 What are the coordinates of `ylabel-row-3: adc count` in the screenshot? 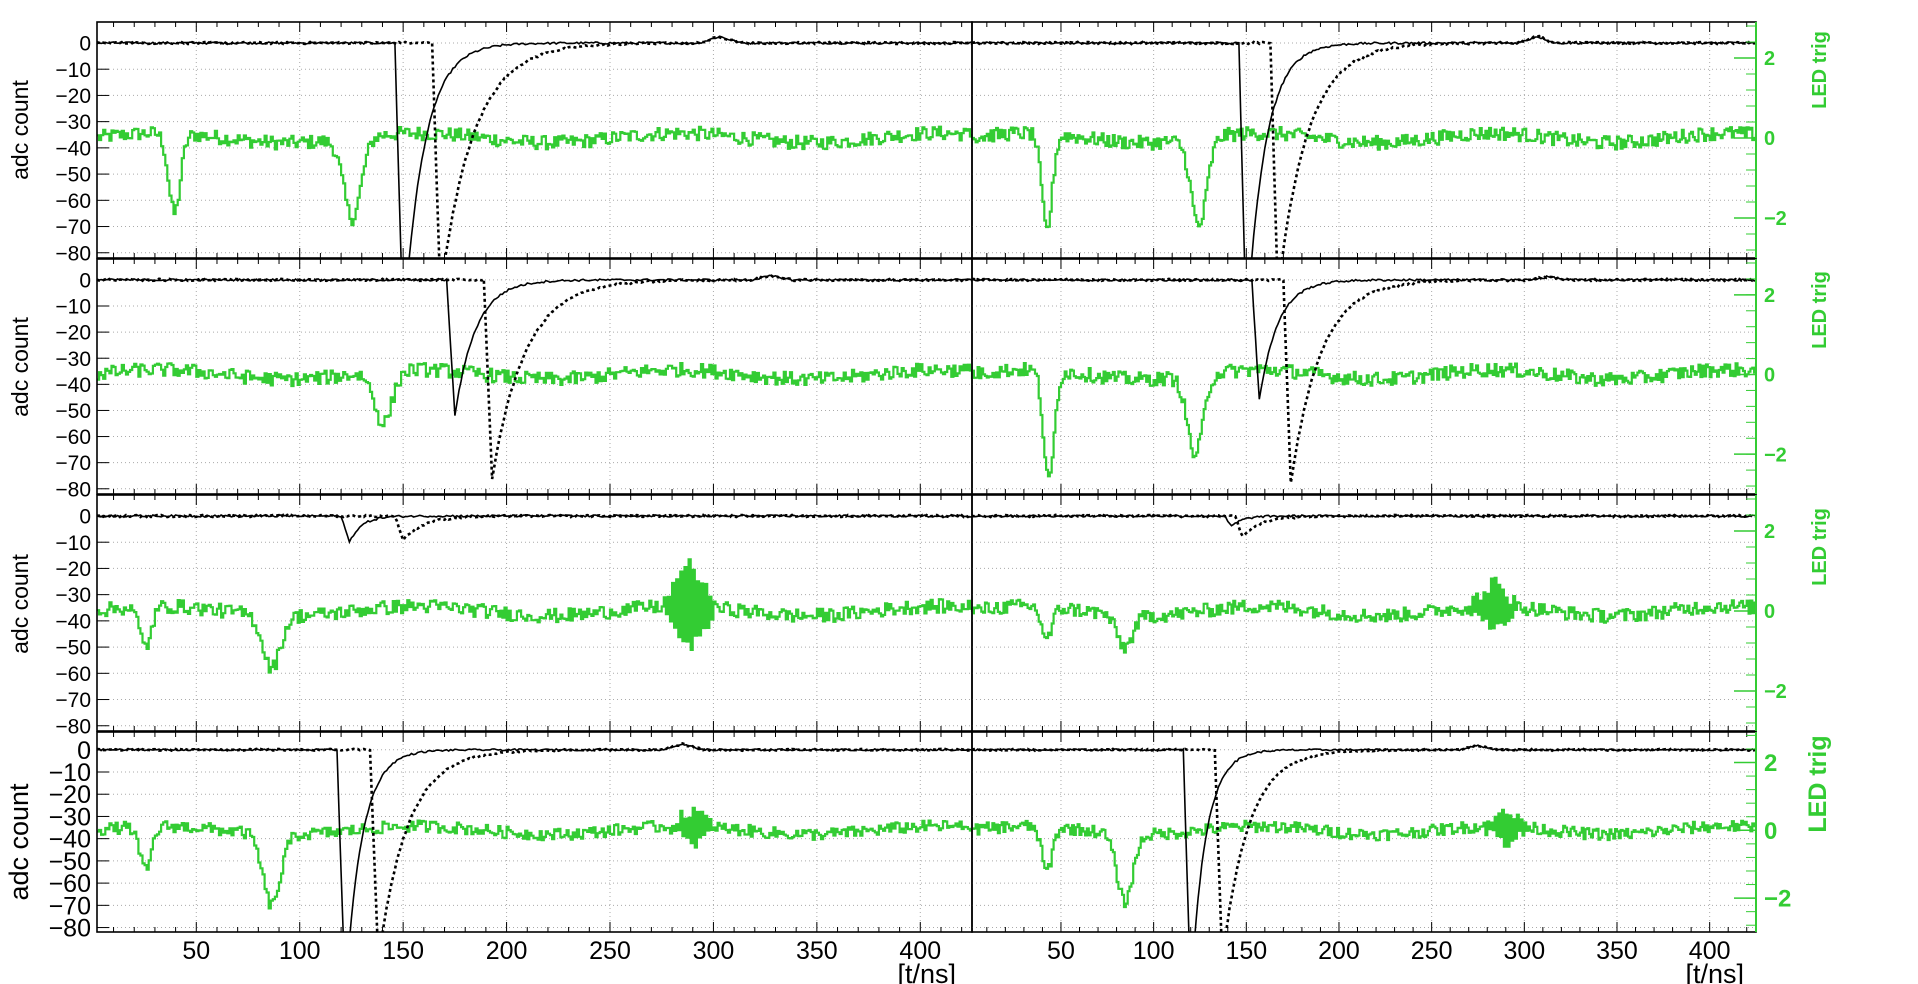 It's located at (19, 842).